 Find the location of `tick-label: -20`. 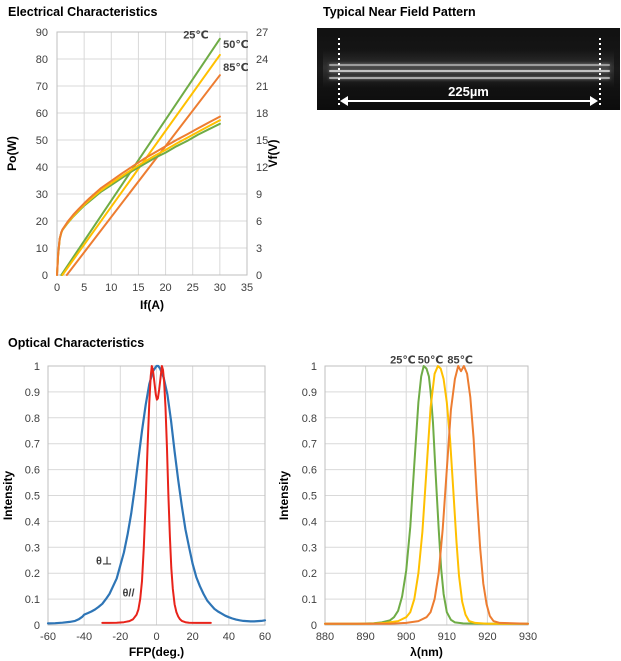

tick-label: -20 is located at coordinates (120, 637).